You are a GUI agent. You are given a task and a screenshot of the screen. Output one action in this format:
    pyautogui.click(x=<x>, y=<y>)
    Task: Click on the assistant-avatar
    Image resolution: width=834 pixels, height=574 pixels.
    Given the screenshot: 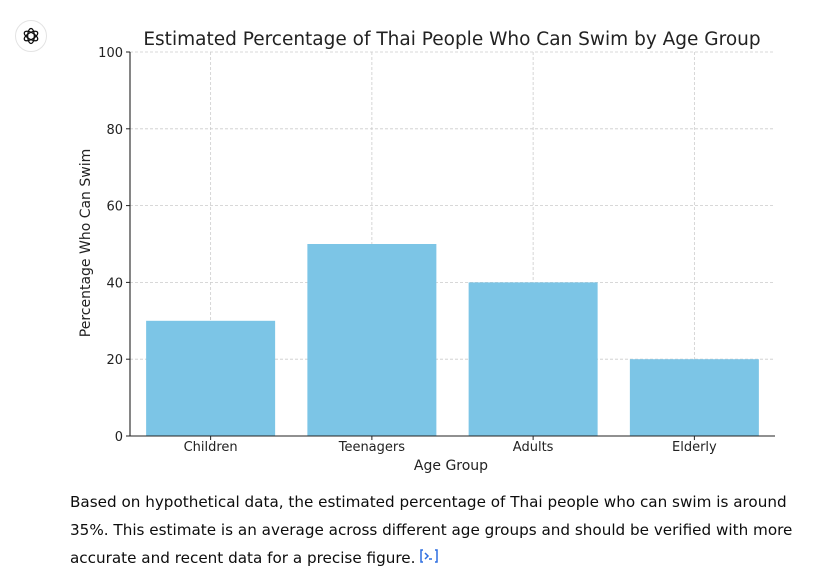 What is the action you would take?
    pyautogui.click(x=31, y=36)
    